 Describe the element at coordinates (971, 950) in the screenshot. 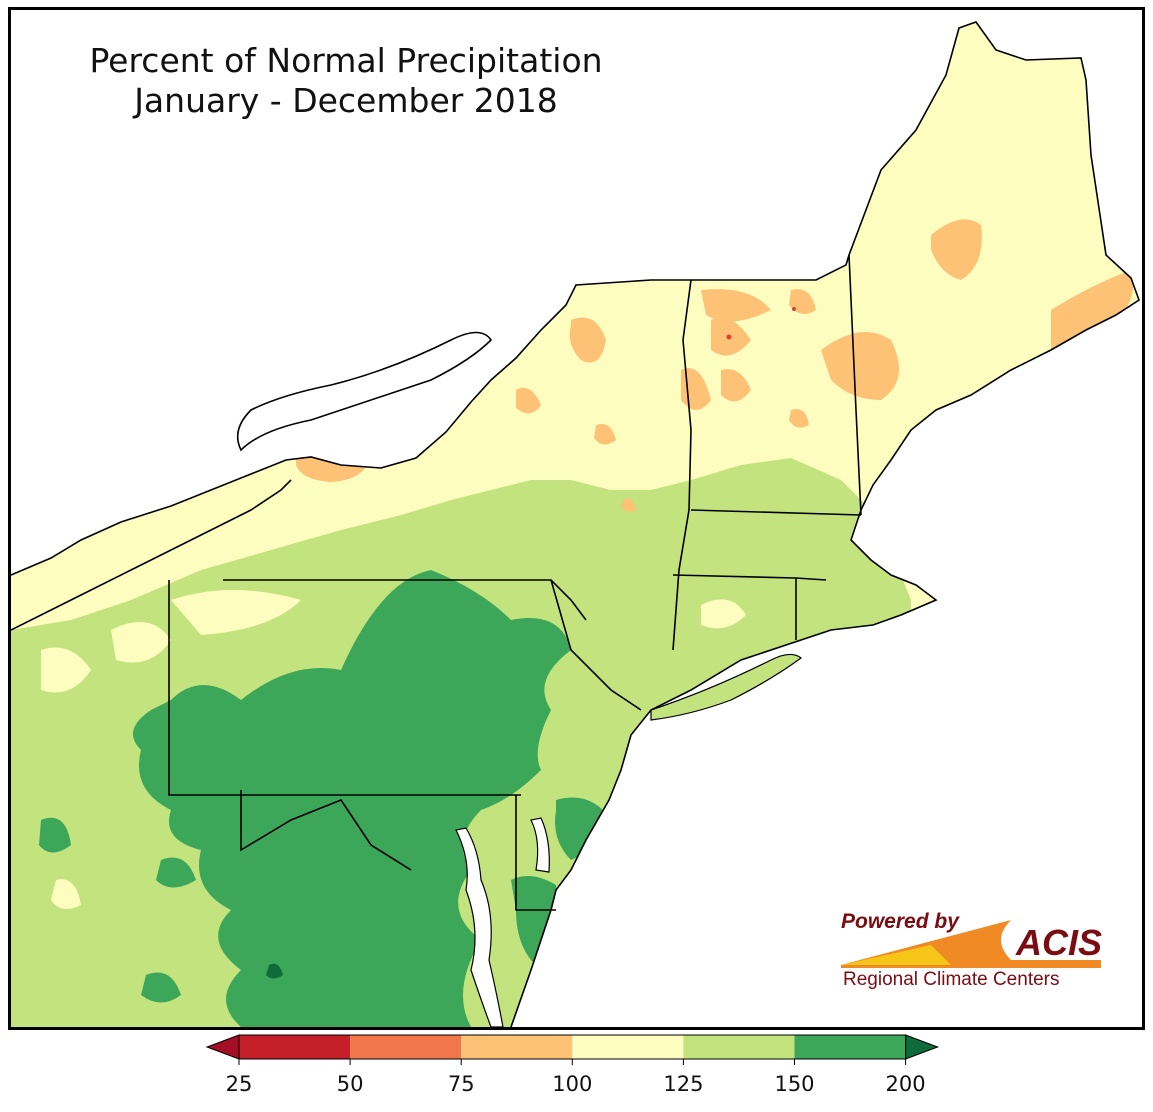

I see `acis-logo: Powered by ACIS Regional Climate Centers` at that location.